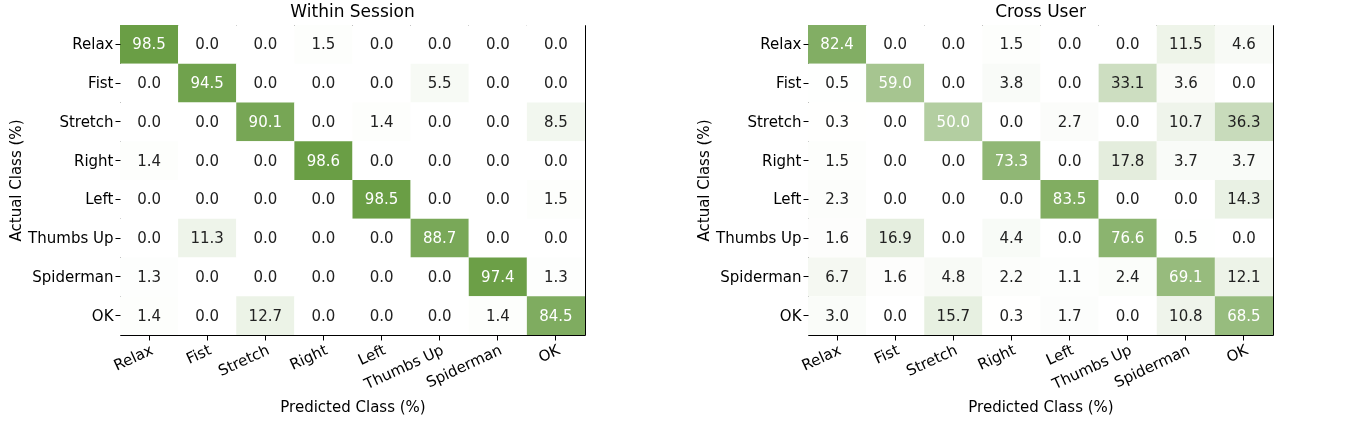  What do you see at coordinates (1186, 276) in the screenshot?
I see `data-label: 69.1` at bounding box center [1186, 276].